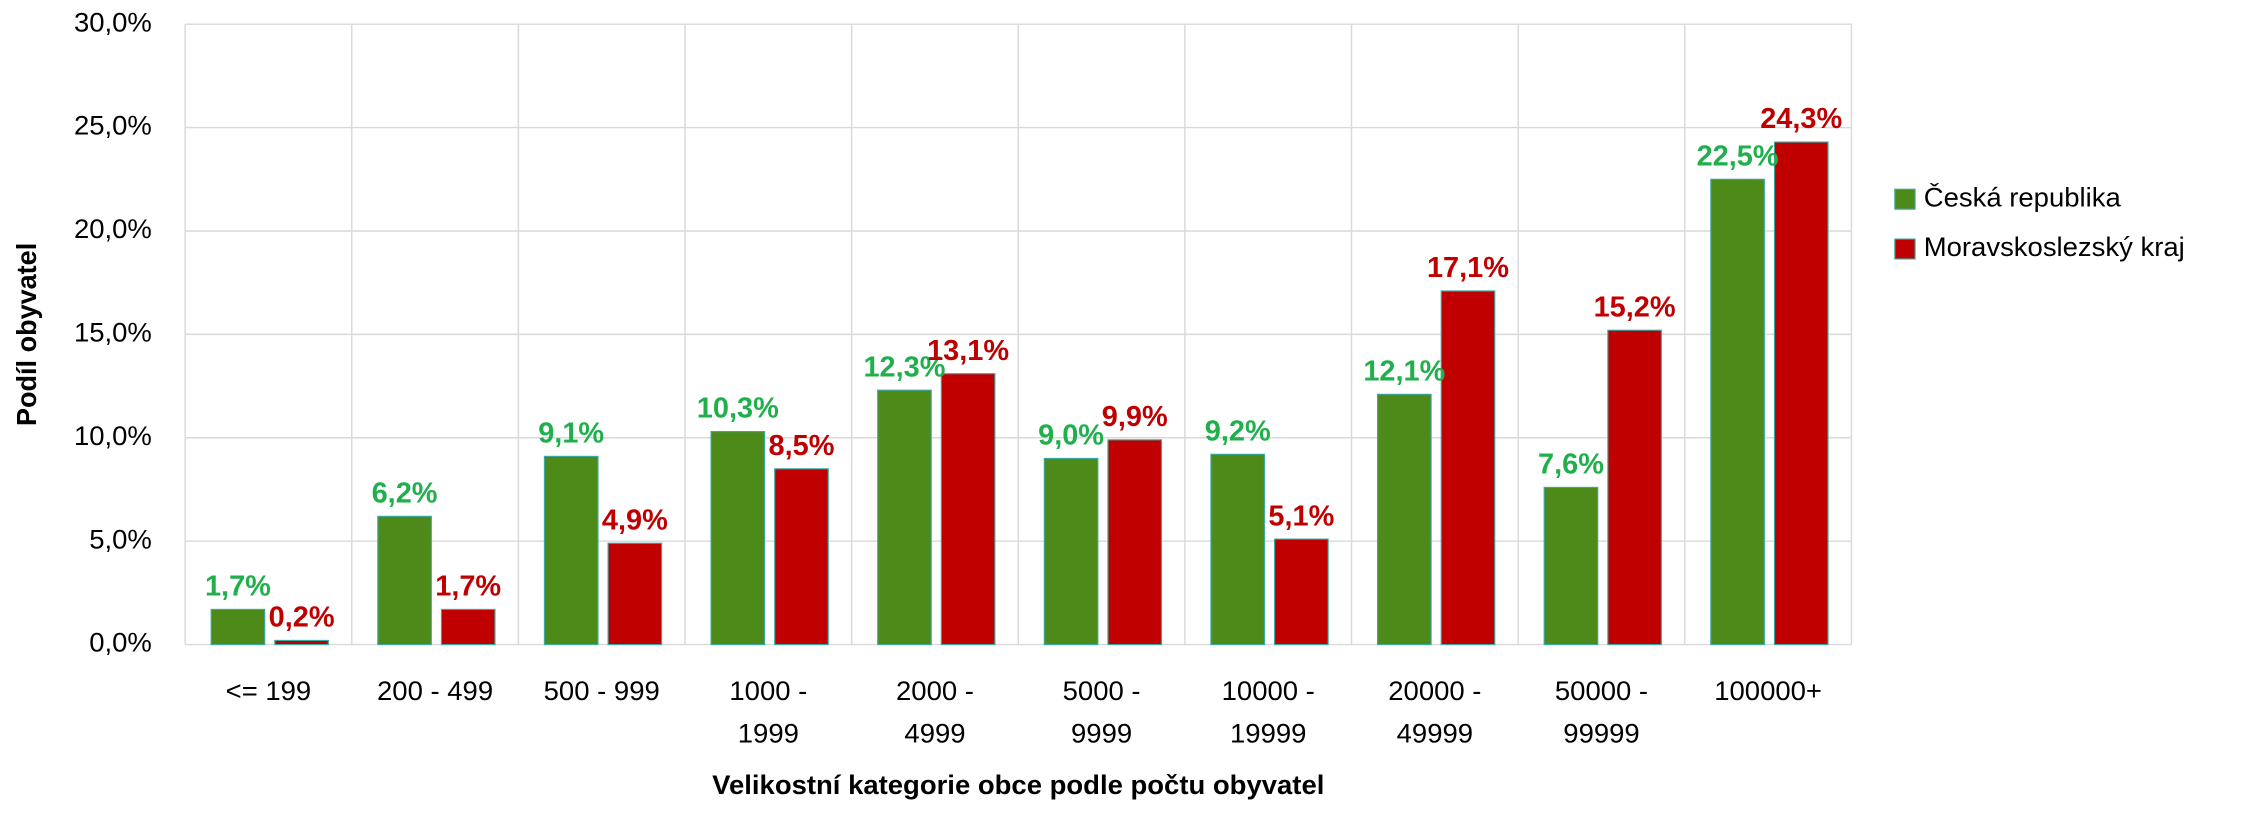 Image resolution: width=2268 pixels, height=821 pixels. Describe the element at coordinates (113, 125) in the screenshot. I see `y-tick-label: 25,0%` at that location.